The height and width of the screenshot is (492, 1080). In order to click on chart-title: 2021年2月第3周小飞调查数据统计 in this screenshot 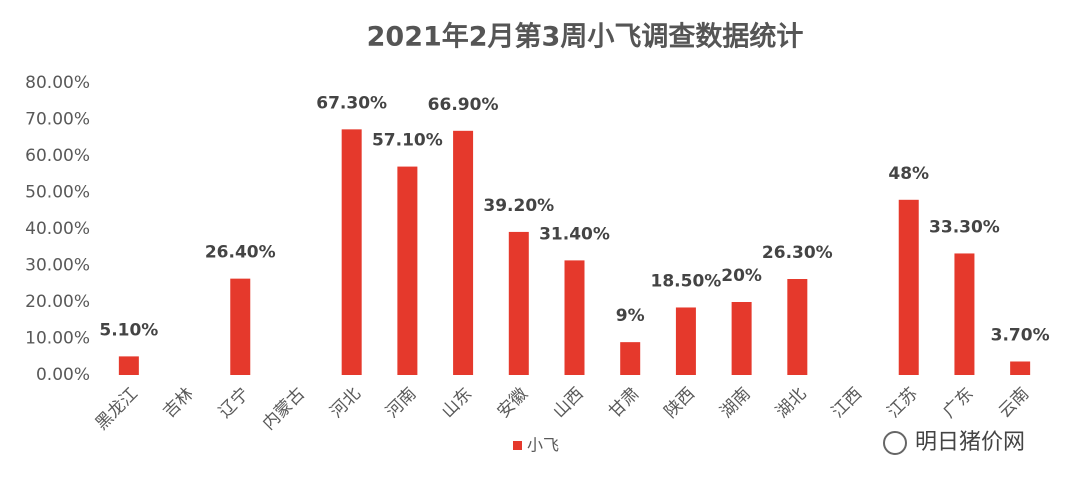, I will do `click(585, 37)`.